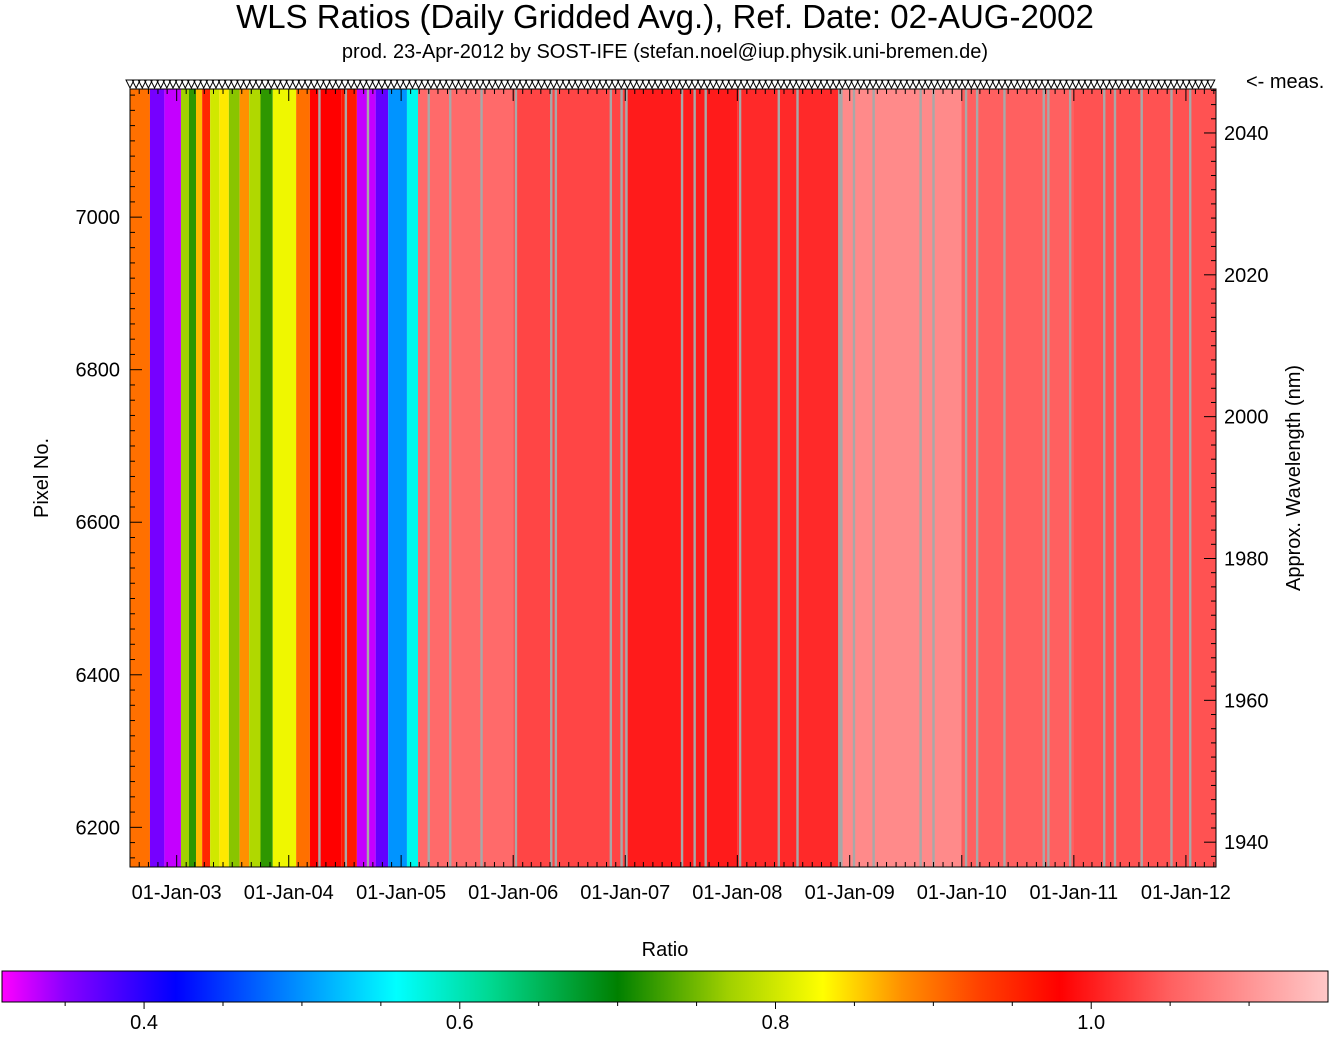 The width and height of the screenshot is (1339, 1042). What do you see at coordinates (1294, 478) in the screenshot?
I see `y2-axis-label: Approx. Wavelength (nm)` at bounding box center [1294, 478].